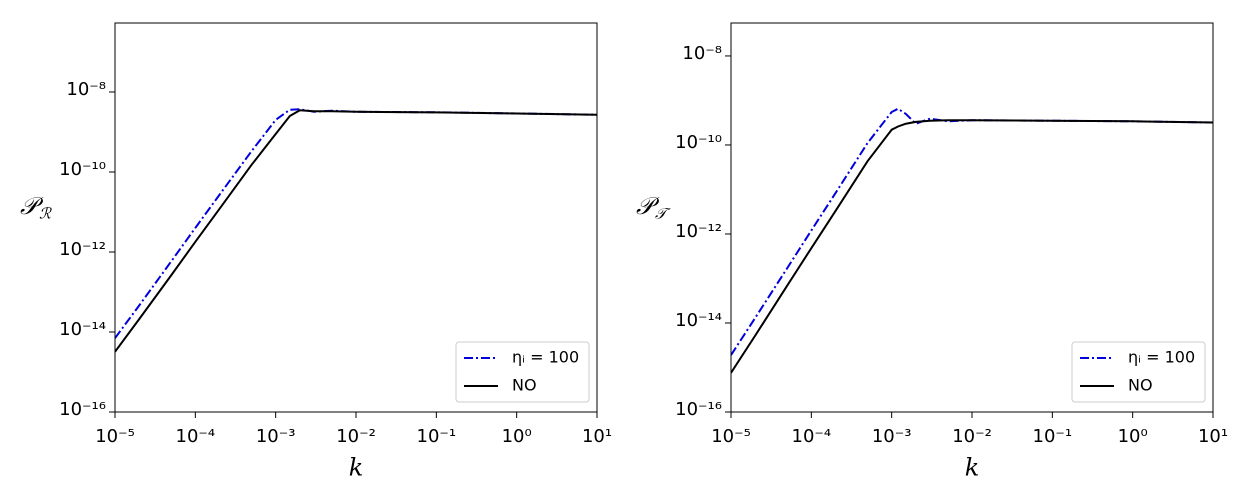 Image resolution: width=1250 pixels, height=500 pixels. What do you see at coordinates (663, 214) in the screenshot?
I see `y-axis-label-subscript: 𝒯` at bounding box center [663, 214].